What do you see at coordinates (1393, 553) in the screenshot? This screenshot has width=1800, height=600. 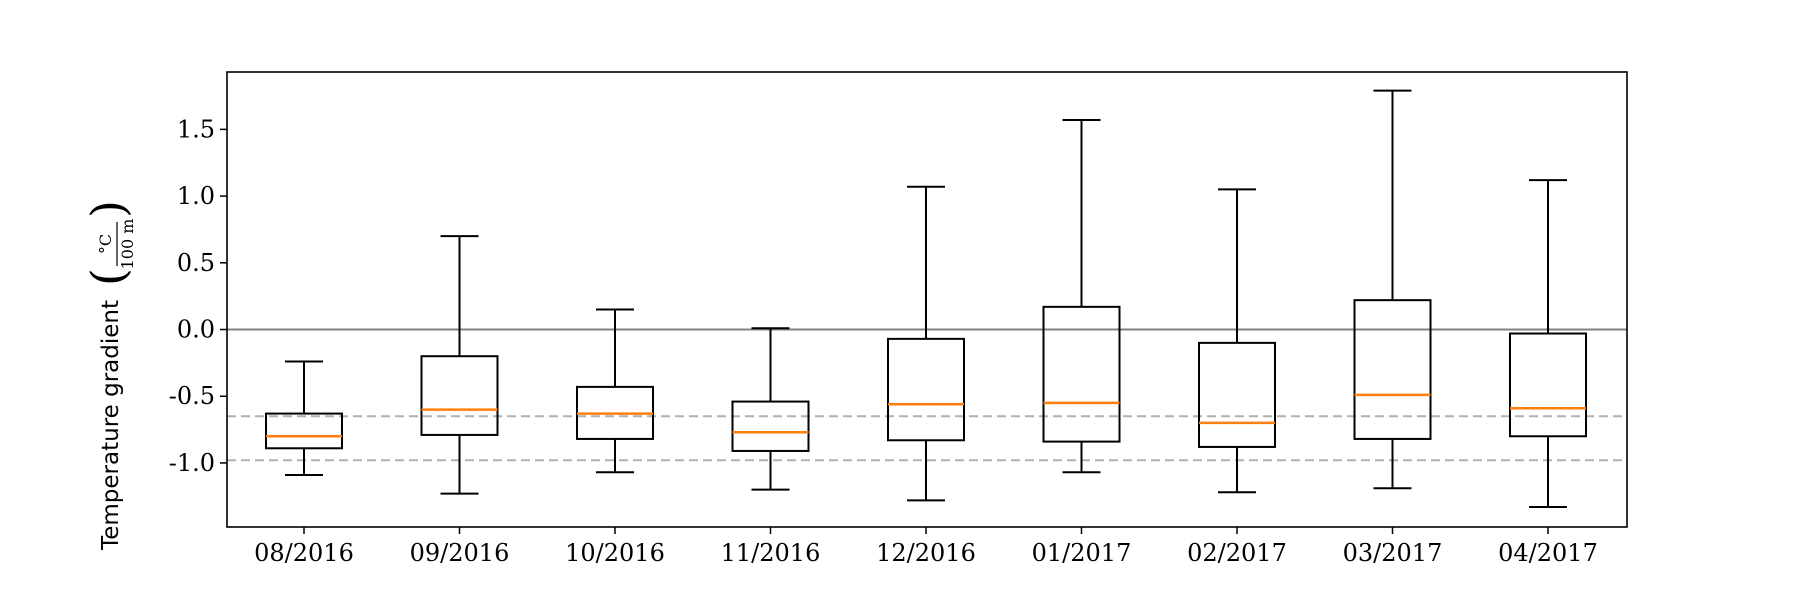 I see `x-tick-label: 03/2017` at bounding box center [1393, 553].